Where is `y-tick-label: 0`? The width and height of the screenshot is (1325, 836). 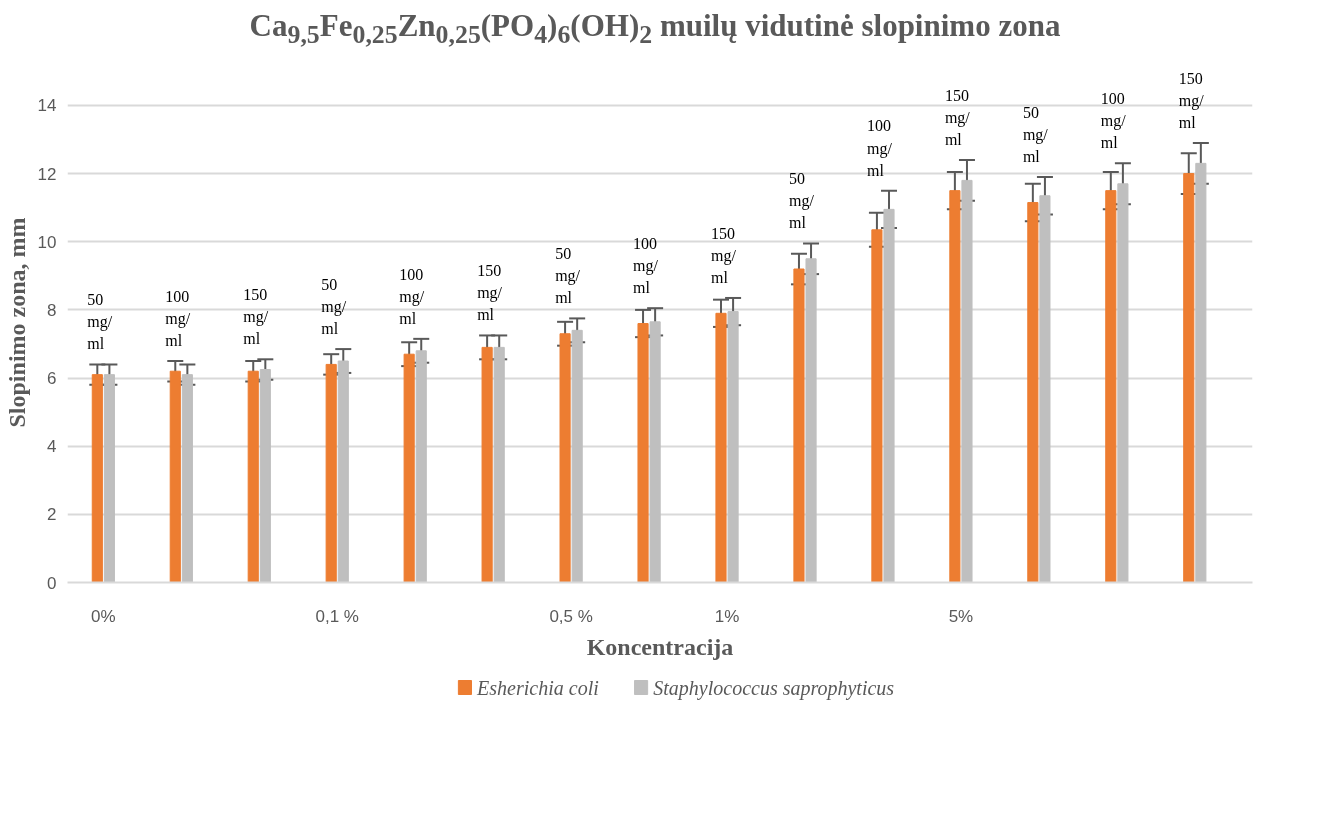 y-tick-label: 0 is located at coordinates (52, 583).